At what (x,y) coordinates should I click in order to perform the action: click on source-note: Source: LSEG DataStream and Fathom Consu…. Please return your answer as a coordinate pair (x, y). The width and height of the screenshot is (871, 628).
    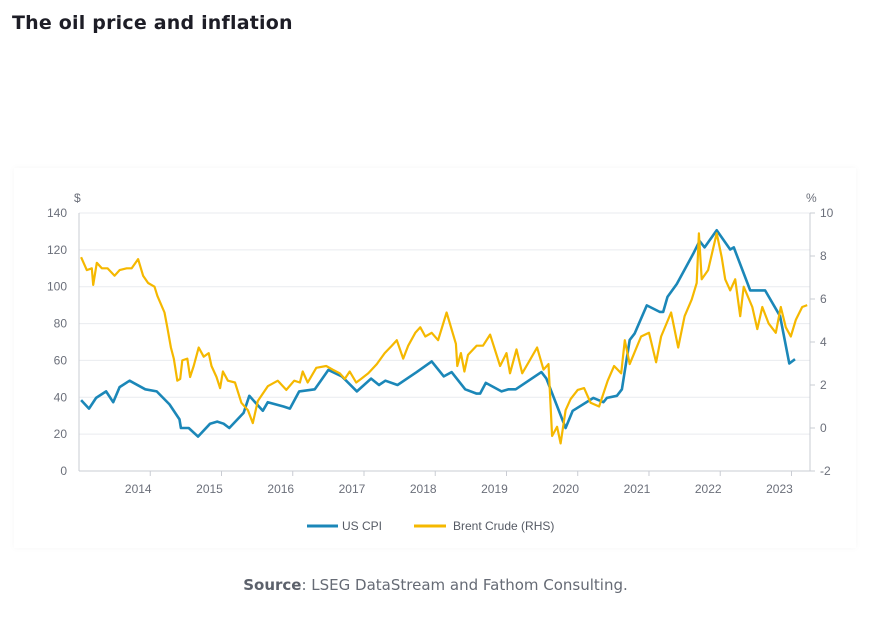
    Looking at the image, I should click on (435, 585).